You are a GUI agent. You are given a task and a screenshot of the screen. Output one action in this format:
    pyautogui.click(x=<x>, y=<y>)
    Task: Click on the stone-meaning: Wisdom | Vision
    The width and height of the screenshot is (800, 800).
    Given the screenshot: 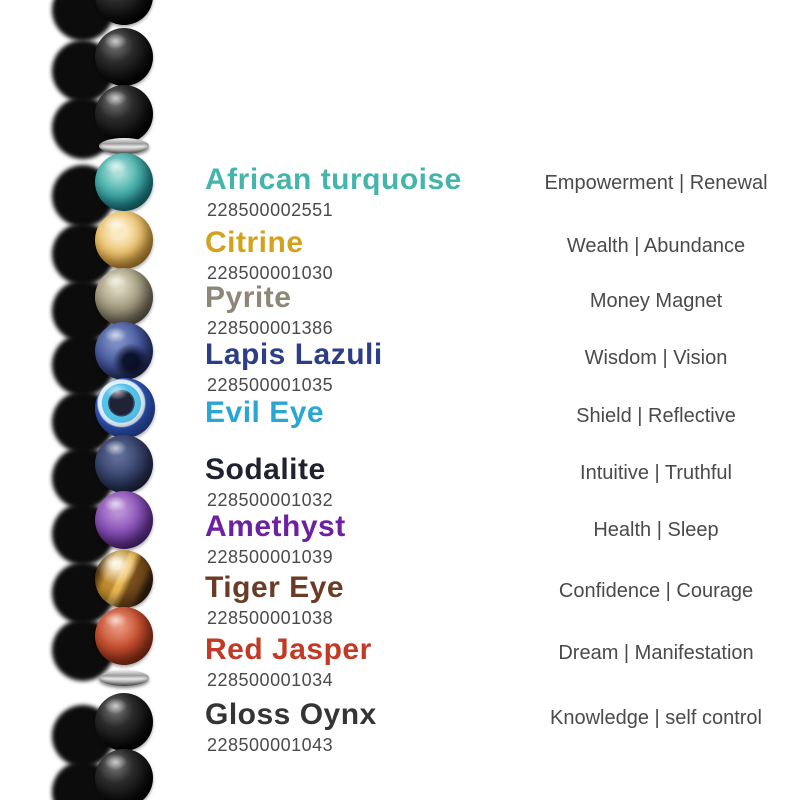 What is the action you would take?
    pyautogui.click(x=656, y=358)
    